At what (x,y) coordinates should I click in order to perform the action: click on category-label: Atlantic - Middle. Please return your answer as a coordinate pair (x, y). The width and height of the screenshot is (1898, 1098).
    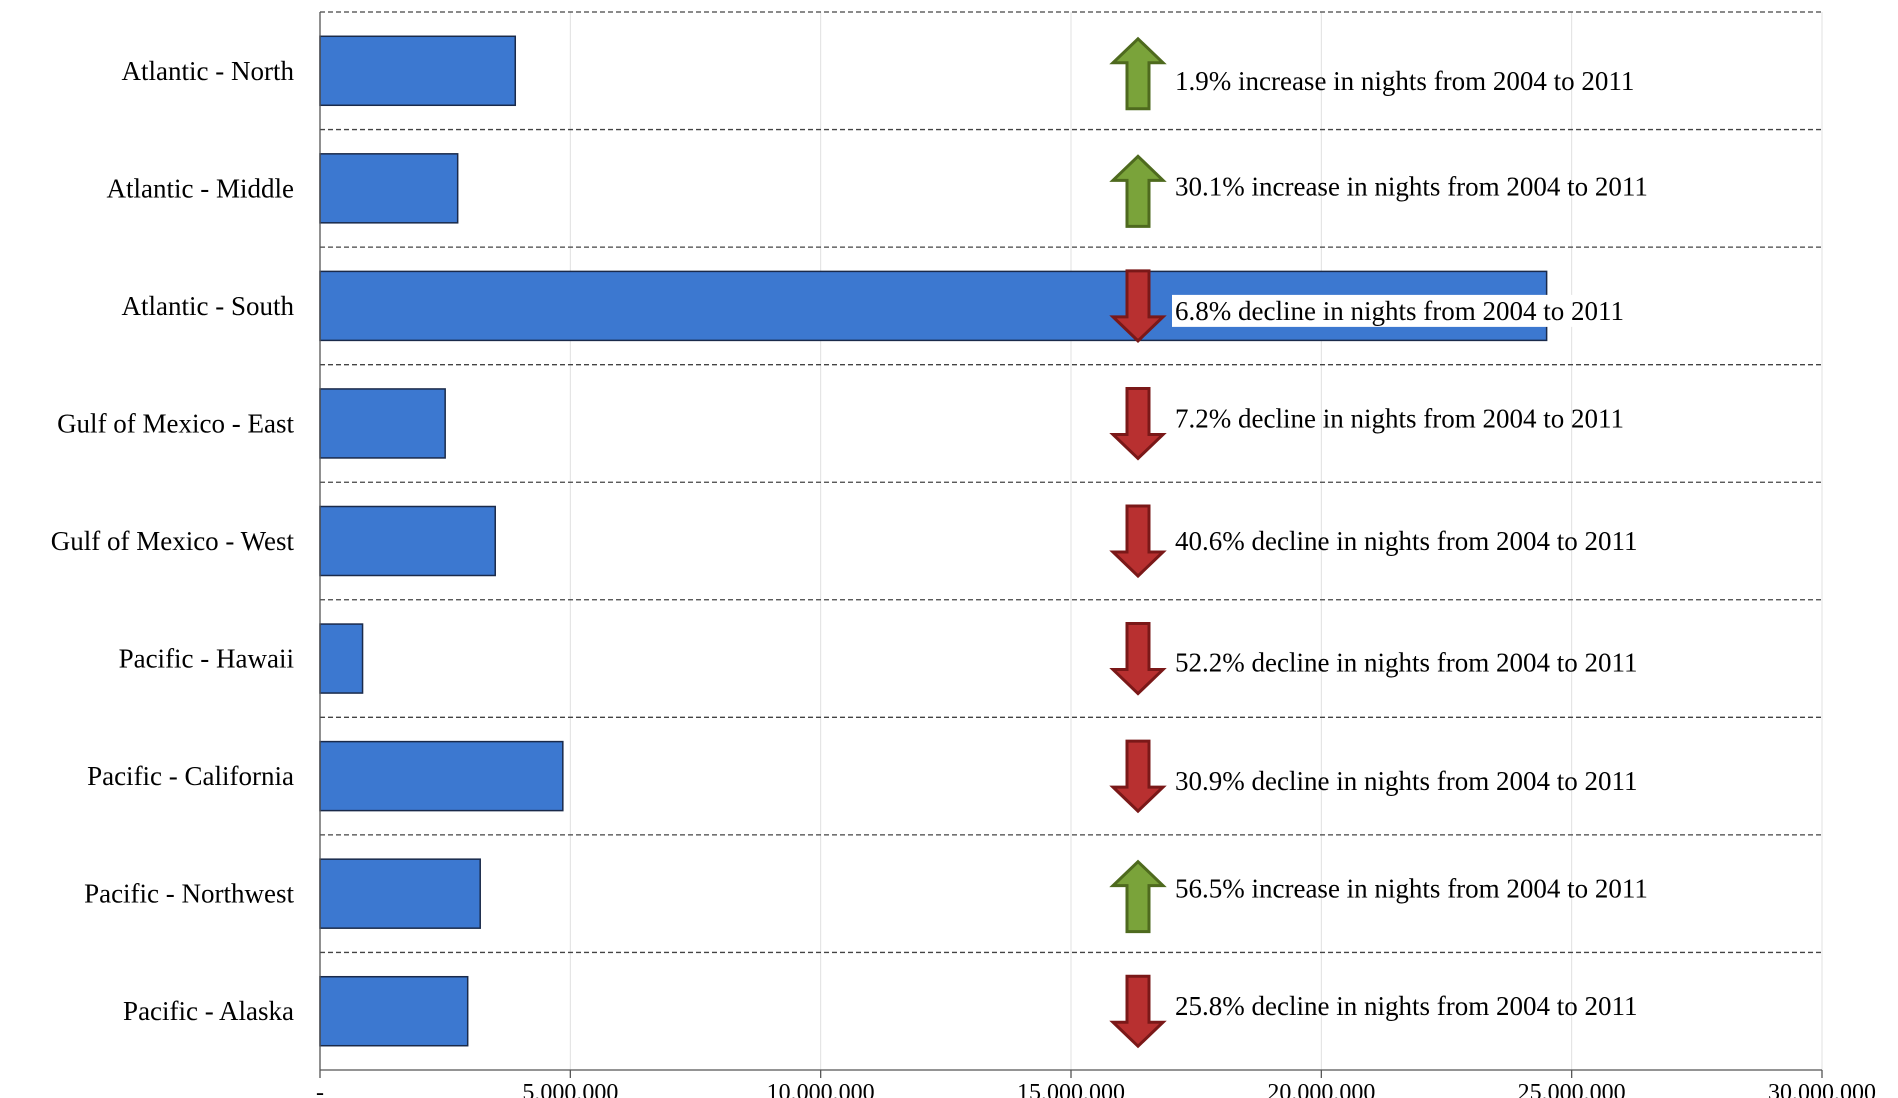
    Looking at the image, I should click on (200, 188).